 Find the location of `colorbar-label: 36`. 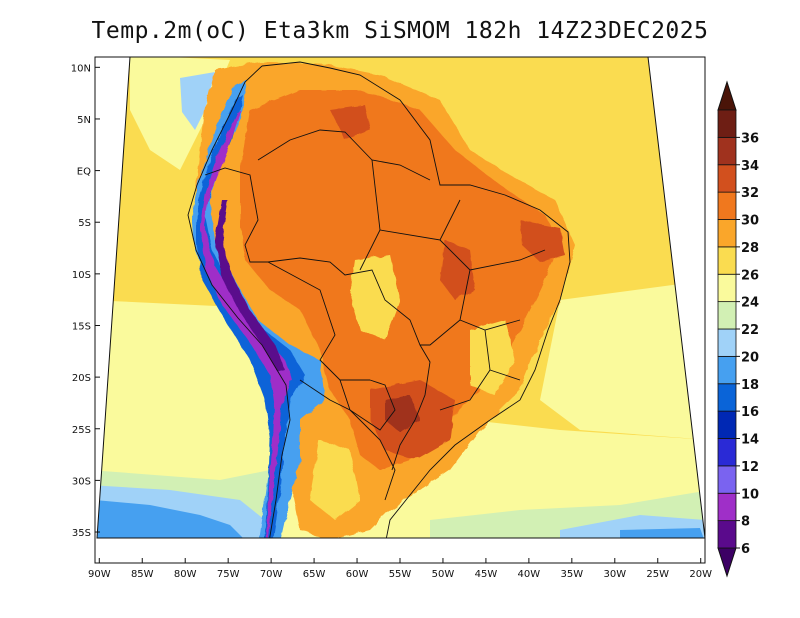

colorbar-label: 36 is located at coordinates (750, 138).